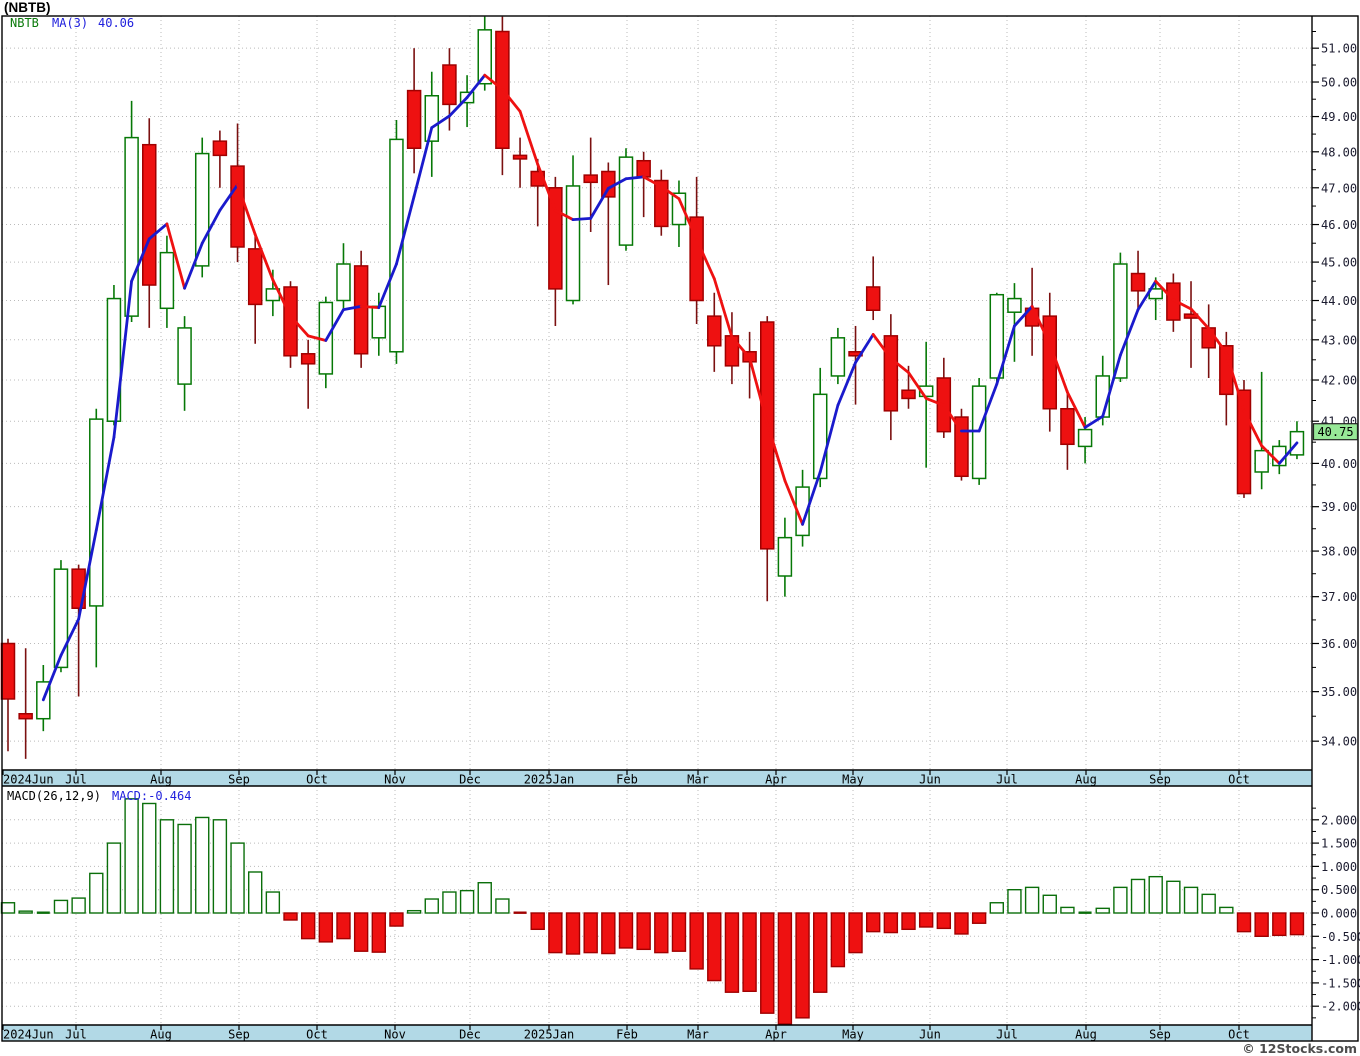 The height and width of the screenshot is (1056, 1360). What do you see at coordinates (1339, 49) in the screenshot?
I see `price-tick-label: 51.00` at bounding box center [1339, 49].